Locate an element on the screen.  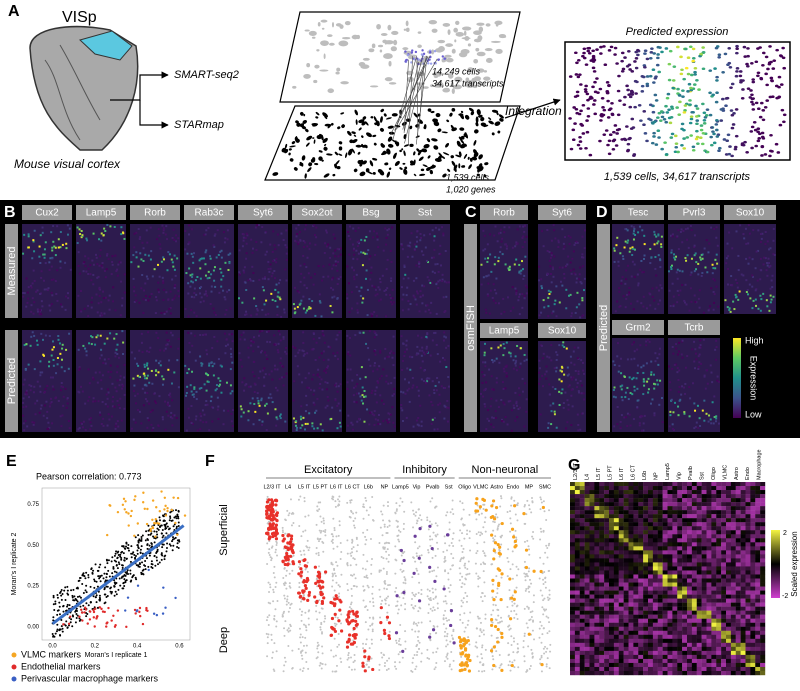
legend-label: Perivascular macrophage markers is located at coordinates (90, 678).